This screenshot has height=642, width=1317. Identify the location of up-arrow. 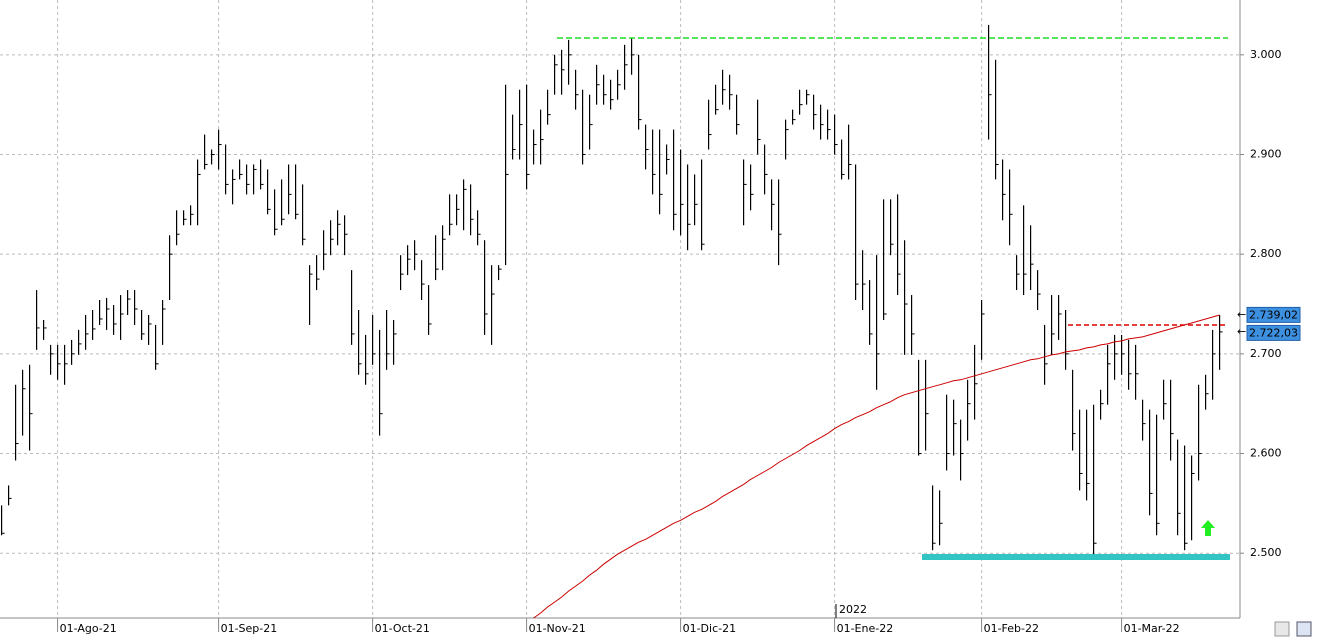
(1208, 528).